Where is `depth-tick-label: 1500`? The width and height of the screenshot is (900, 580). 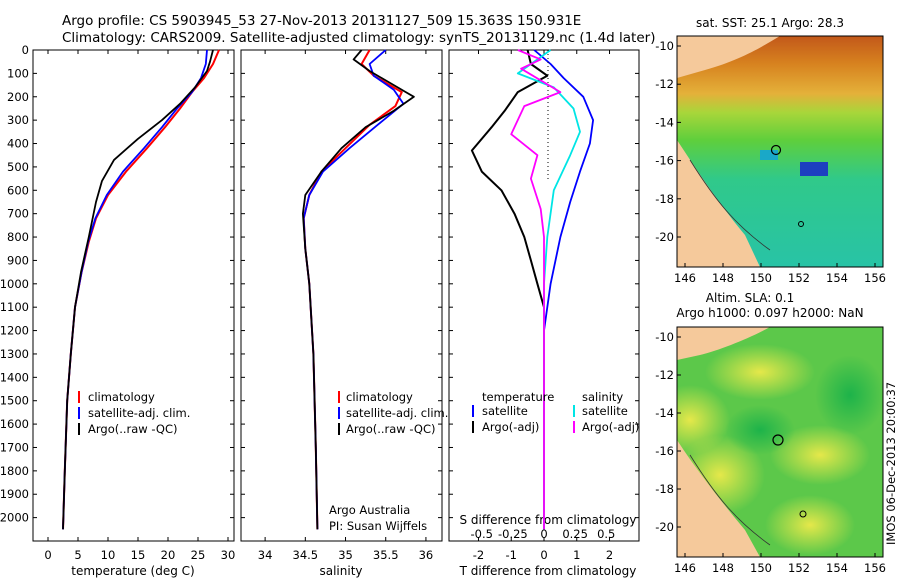 depth-tick-label: 1500 is located at coordinates (14, 401).